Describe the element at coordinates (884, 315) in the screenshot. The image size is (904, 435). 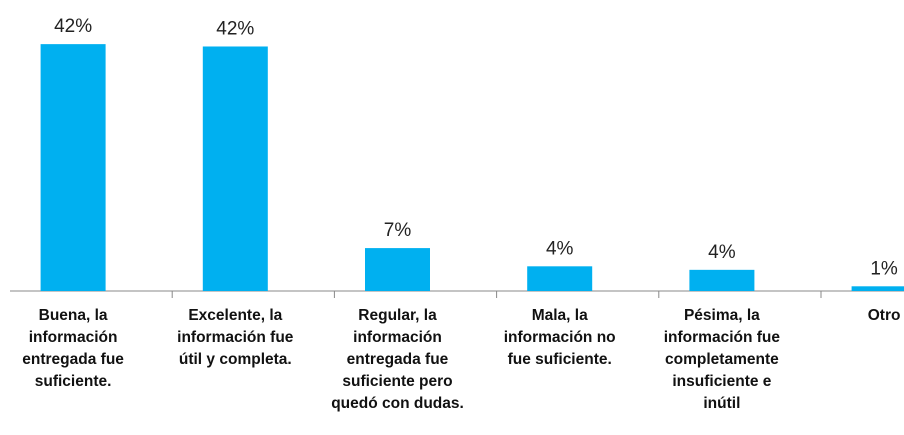
I see `x-tick-label: Otro` at that location.